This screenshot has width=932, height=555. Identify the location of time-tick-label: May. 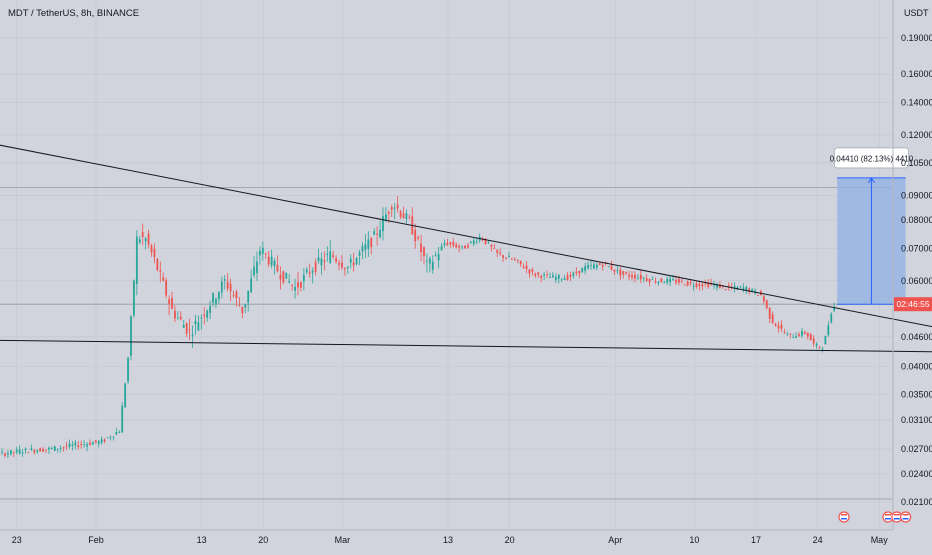
(880, 540).